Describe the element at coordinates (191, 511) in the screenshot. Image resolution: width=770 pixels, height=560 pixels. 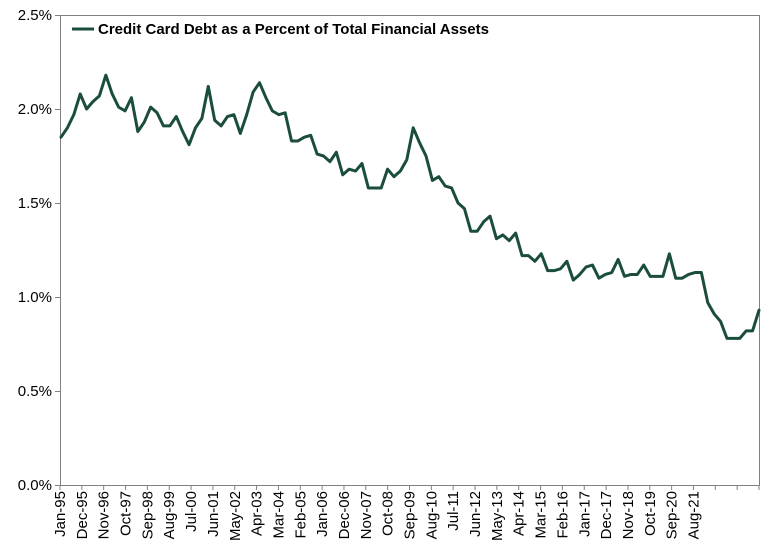
I see `x-tick-label: Jul-00` at that location.